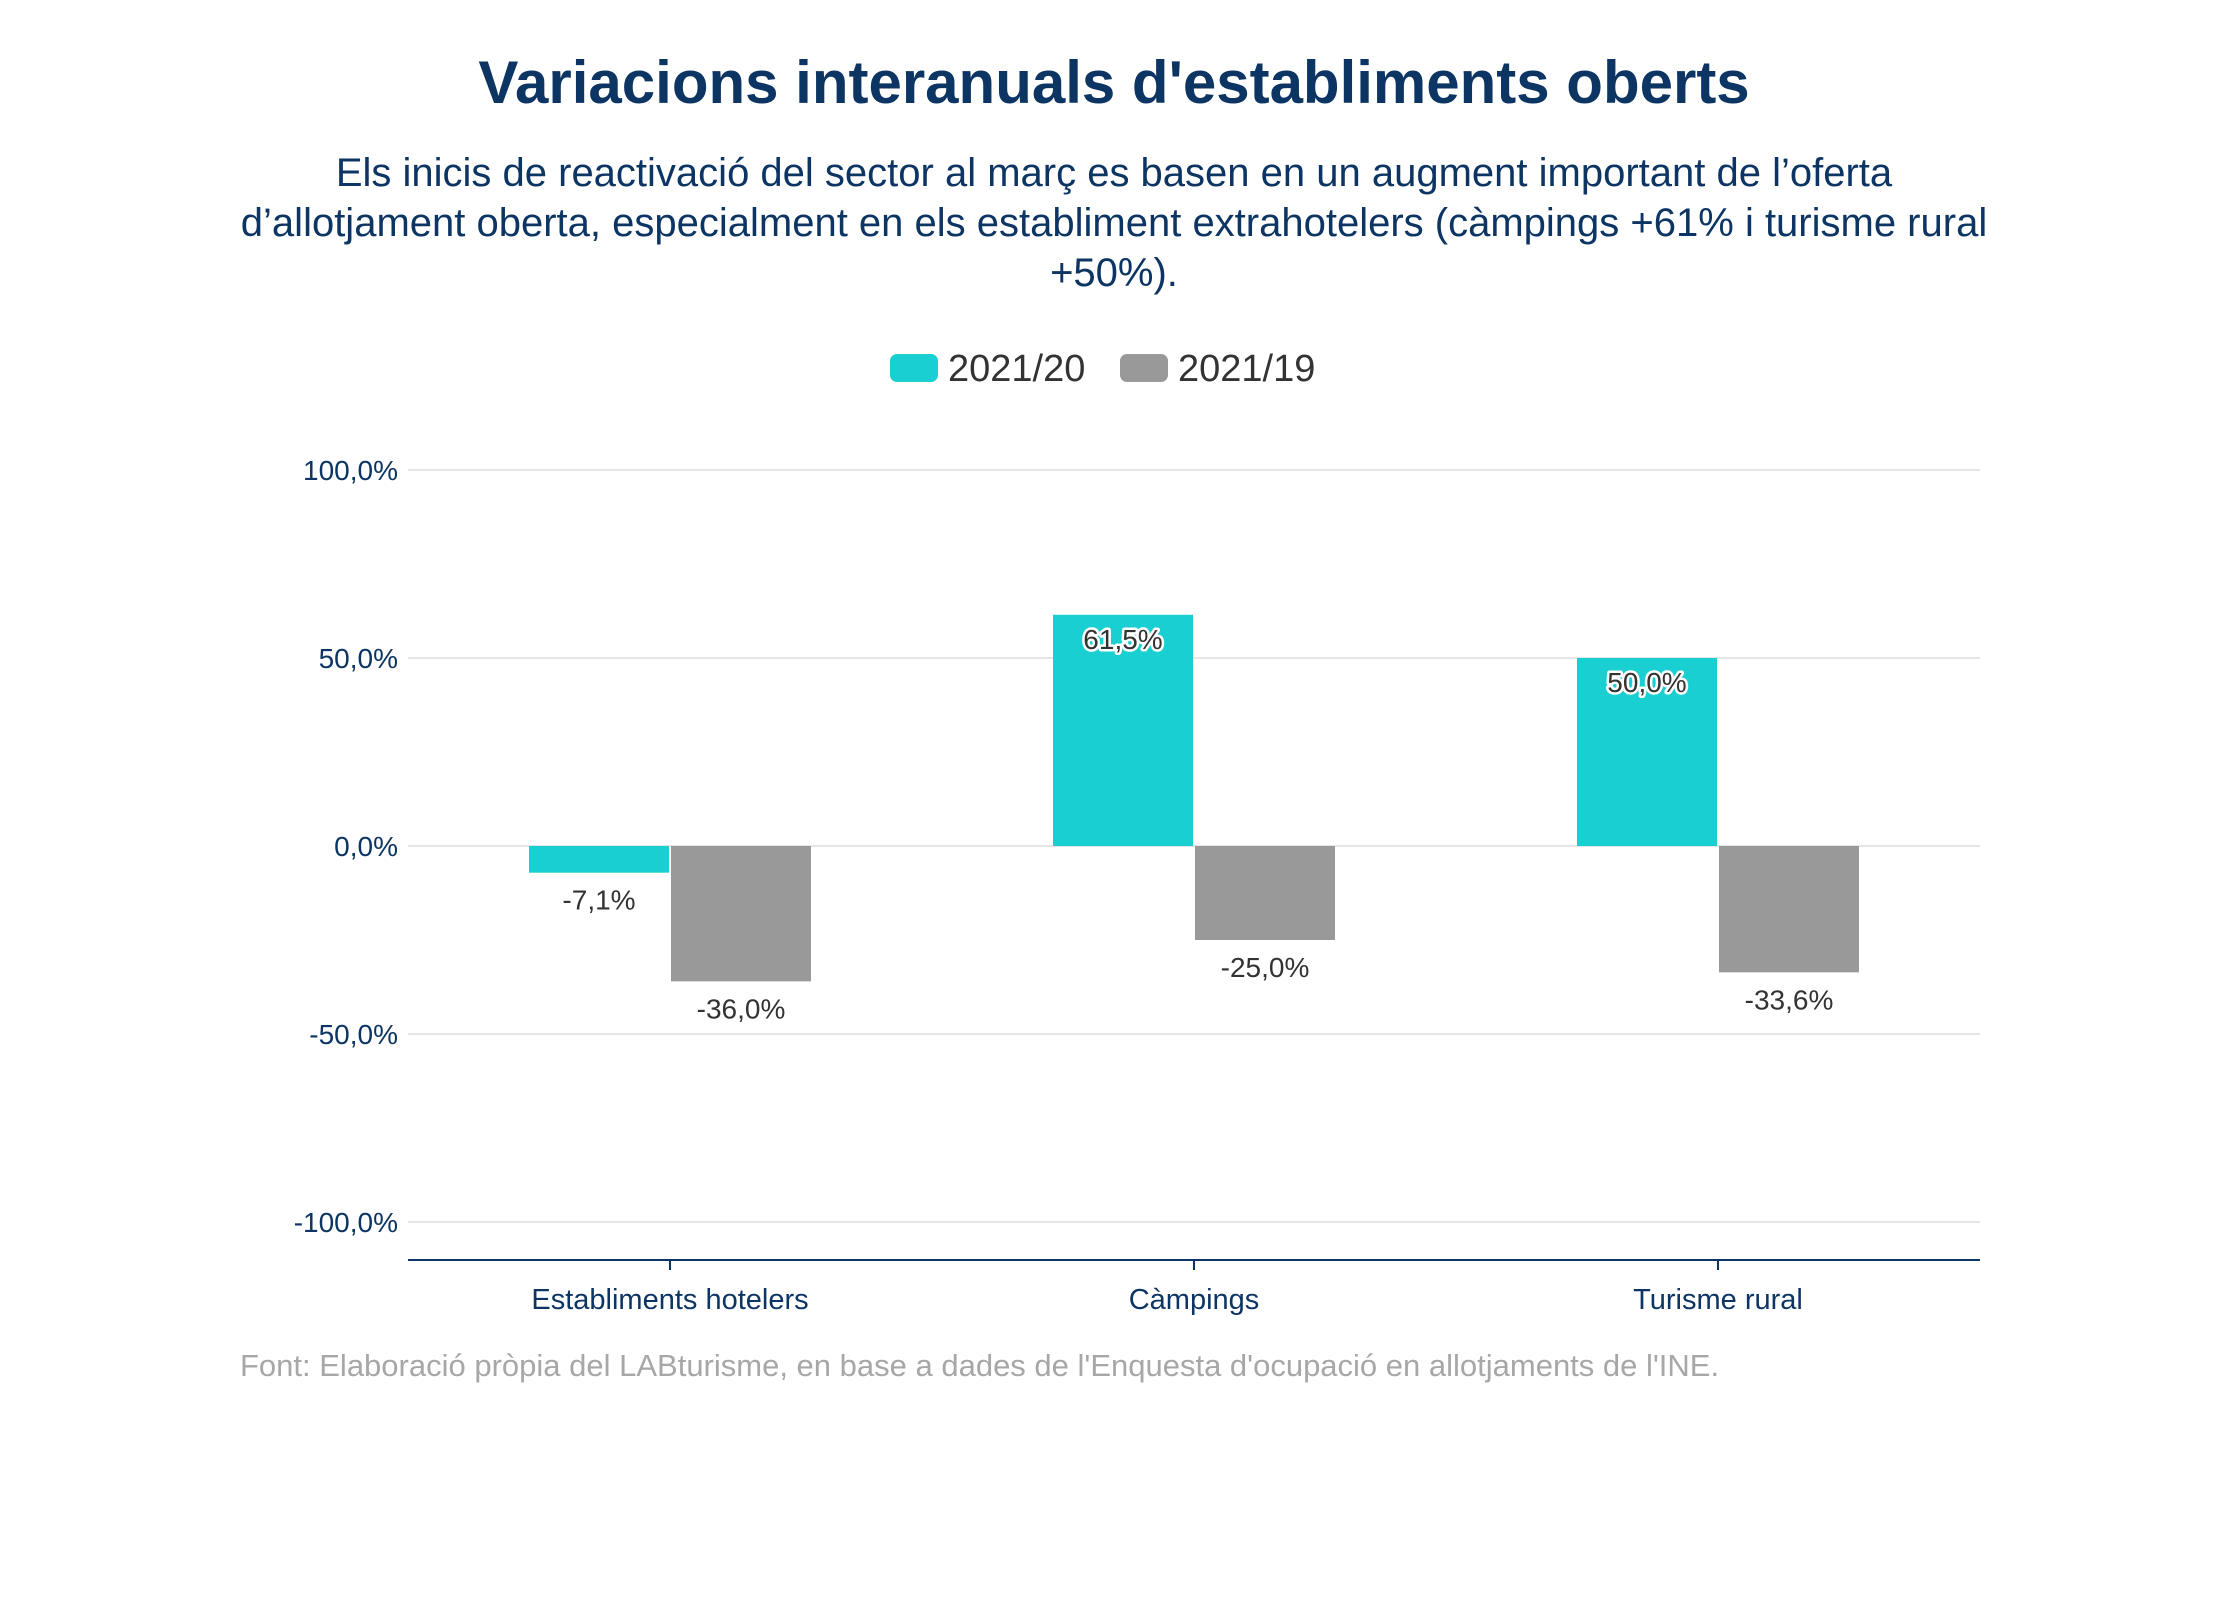 This screenshot has width=2228, height=1614. What do you see at coordinates (350, 470) in the screenshot?
I see `y-tick-label: 100,0%` at bounding box center [350, 470].